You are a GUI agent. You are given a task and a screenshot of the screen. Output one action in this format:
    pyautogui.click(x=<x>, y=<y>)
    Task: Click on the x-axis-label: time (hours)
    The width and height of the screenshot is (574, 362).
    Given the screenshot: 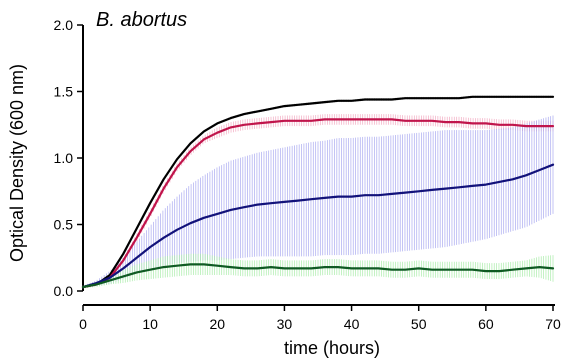 What is the action you would take?
    pyautogui.click(x=332, y=348)
    